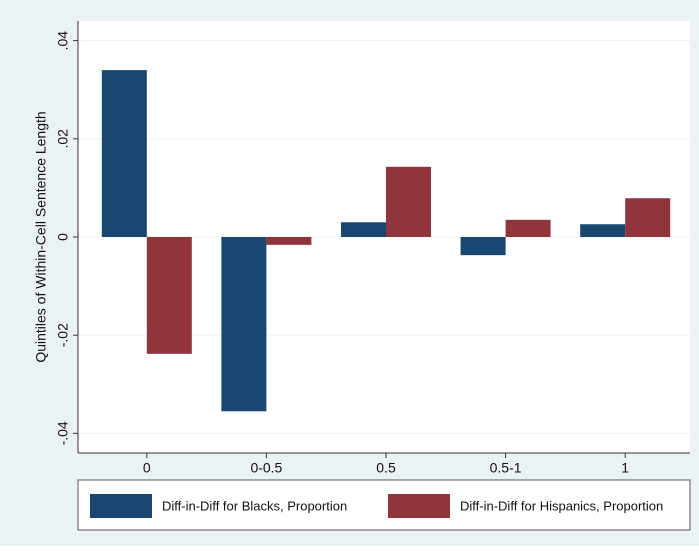 This screenshot has width=699, height=551. I want to click on y-tick-label: .02, so click(63, 139).